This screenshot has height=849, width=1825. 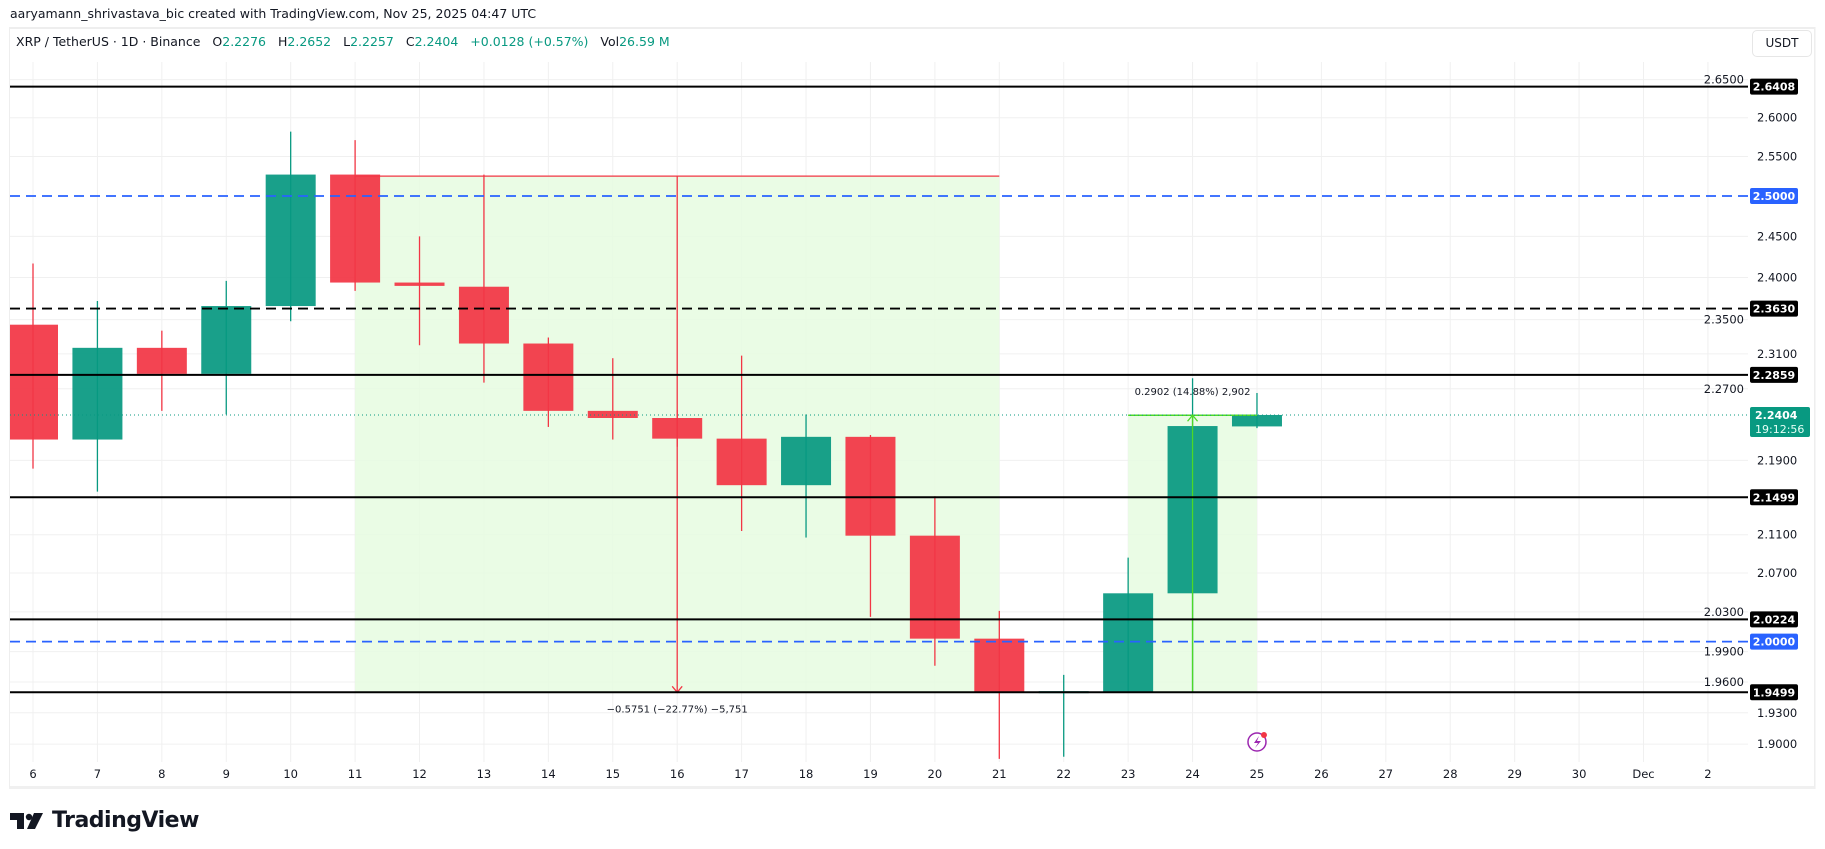 I want to click on price-tick-label: 1.9000, so click(x=1777, y=744).